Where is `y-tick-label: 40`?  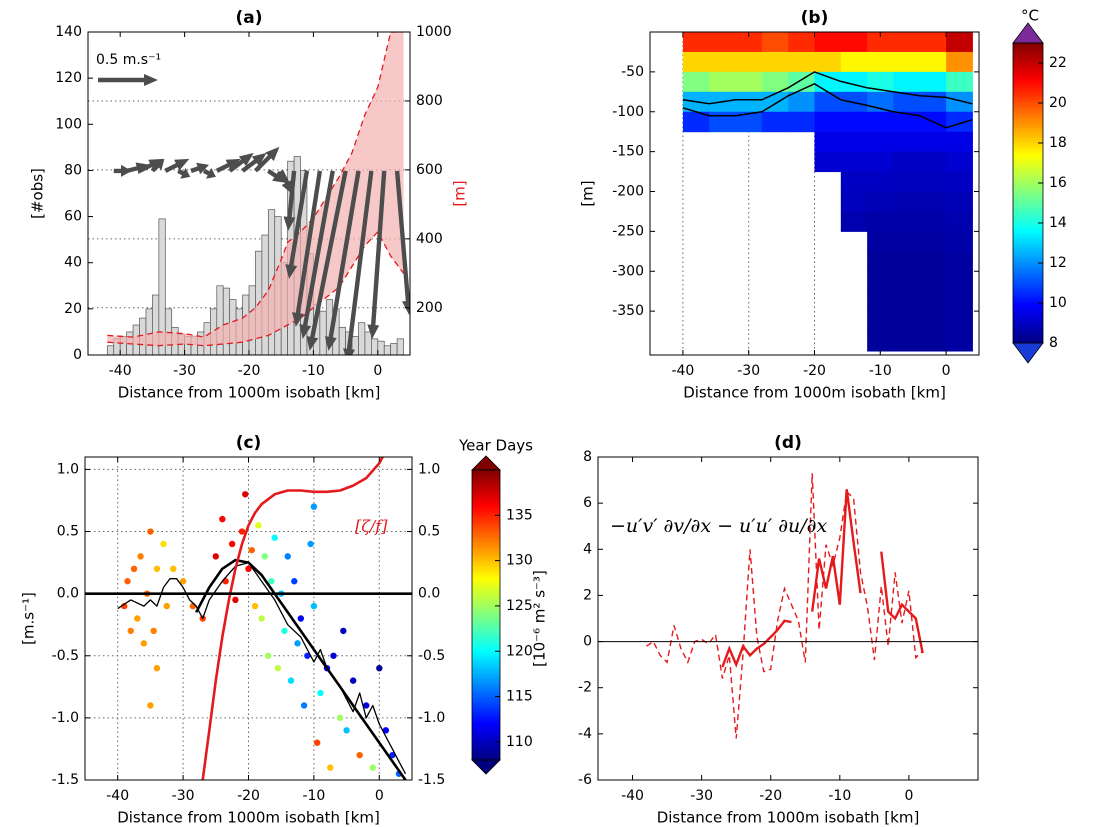 y-tick-label: 40 is located at coordinates (73, 263).